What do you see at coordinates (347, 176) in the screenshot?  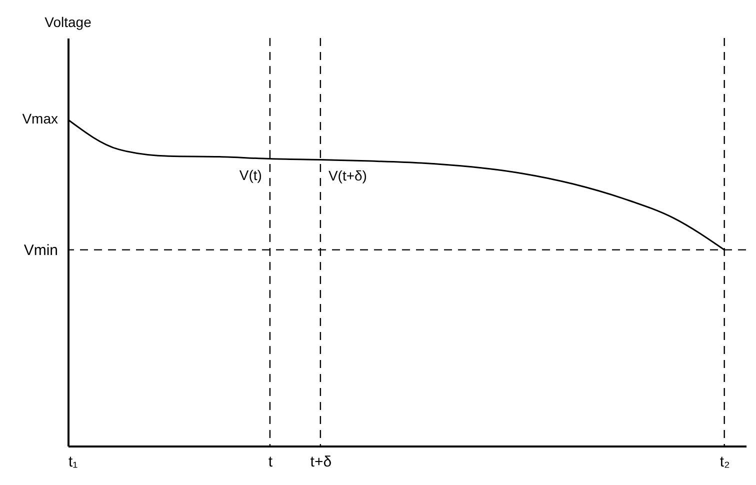 I see `annotation: V(t+δ)` at bounding box center [347, 176].